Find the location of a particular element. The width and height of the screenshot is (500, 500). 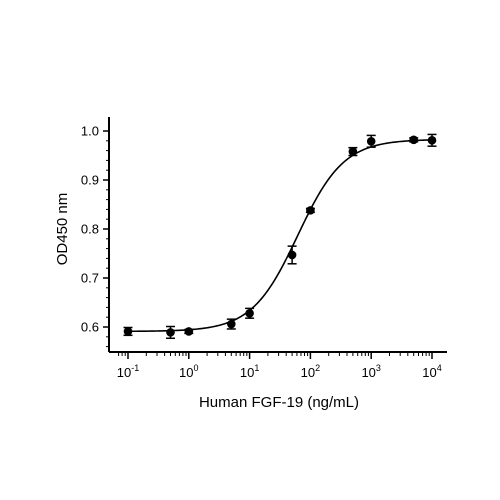

y-tick-label: 0.9 is located at coordinates (90, 180).